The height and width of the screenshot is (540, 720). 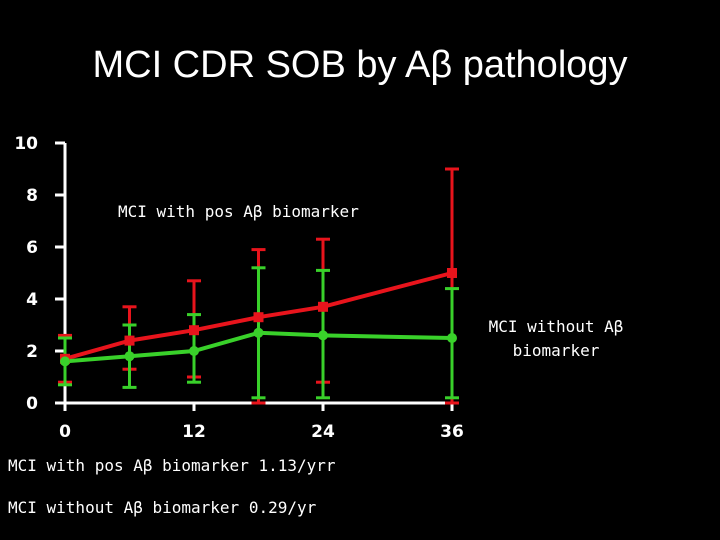 What do you see at coordinates (556, 350) in the screenshot?
I see `neg-series-label-line2: biomarker` at bounding box center [556, 350].